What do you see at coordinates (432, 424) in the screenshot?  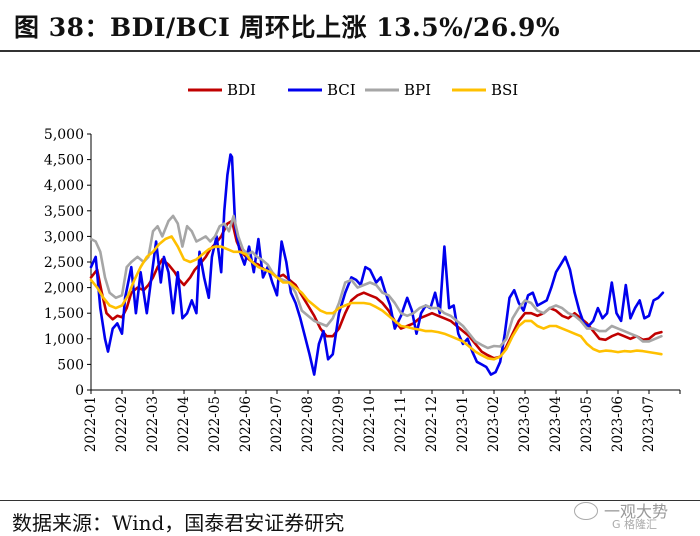 I see `x-tick-label: 2022-12` at bounding box center [432, 424].